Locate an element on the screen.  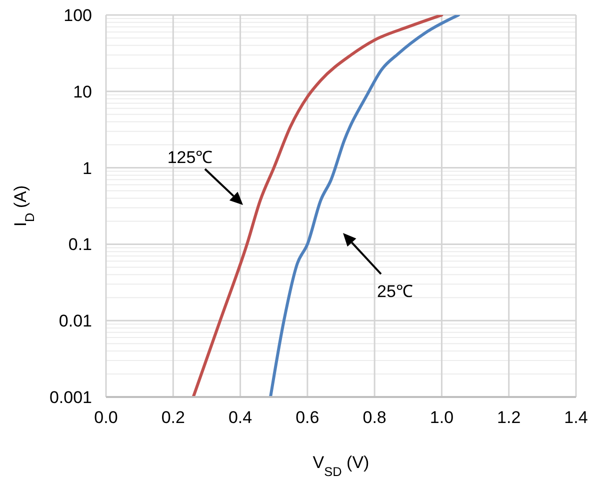
y-tick-label: 0.01 is located at coordinates (75, 321).